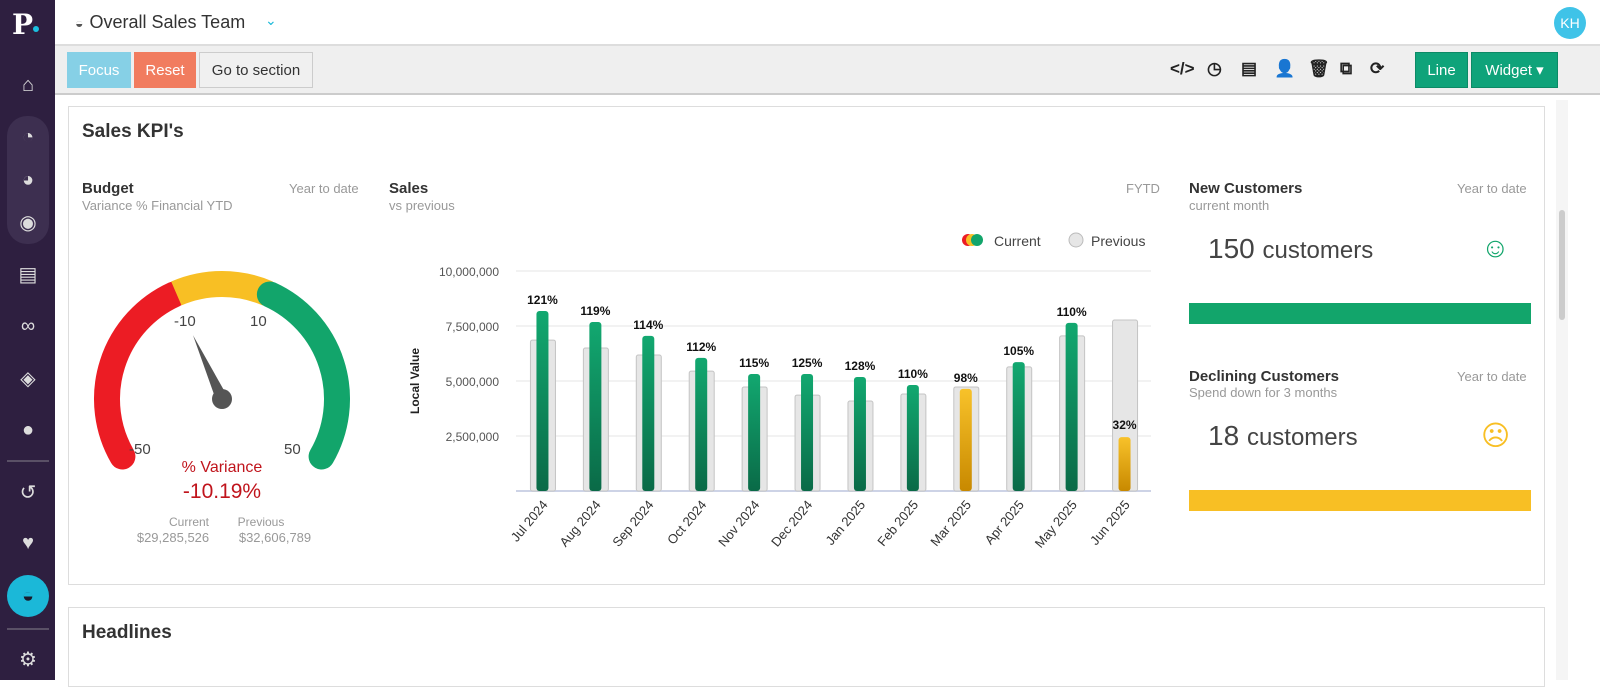 Image resolution: width=1600 pixels, height=687 pixels. What do you see at coordinates (1291, 248) in the screenshot?
I see `new-customers-value: 150 customers` at bounding box center [1291, 248].